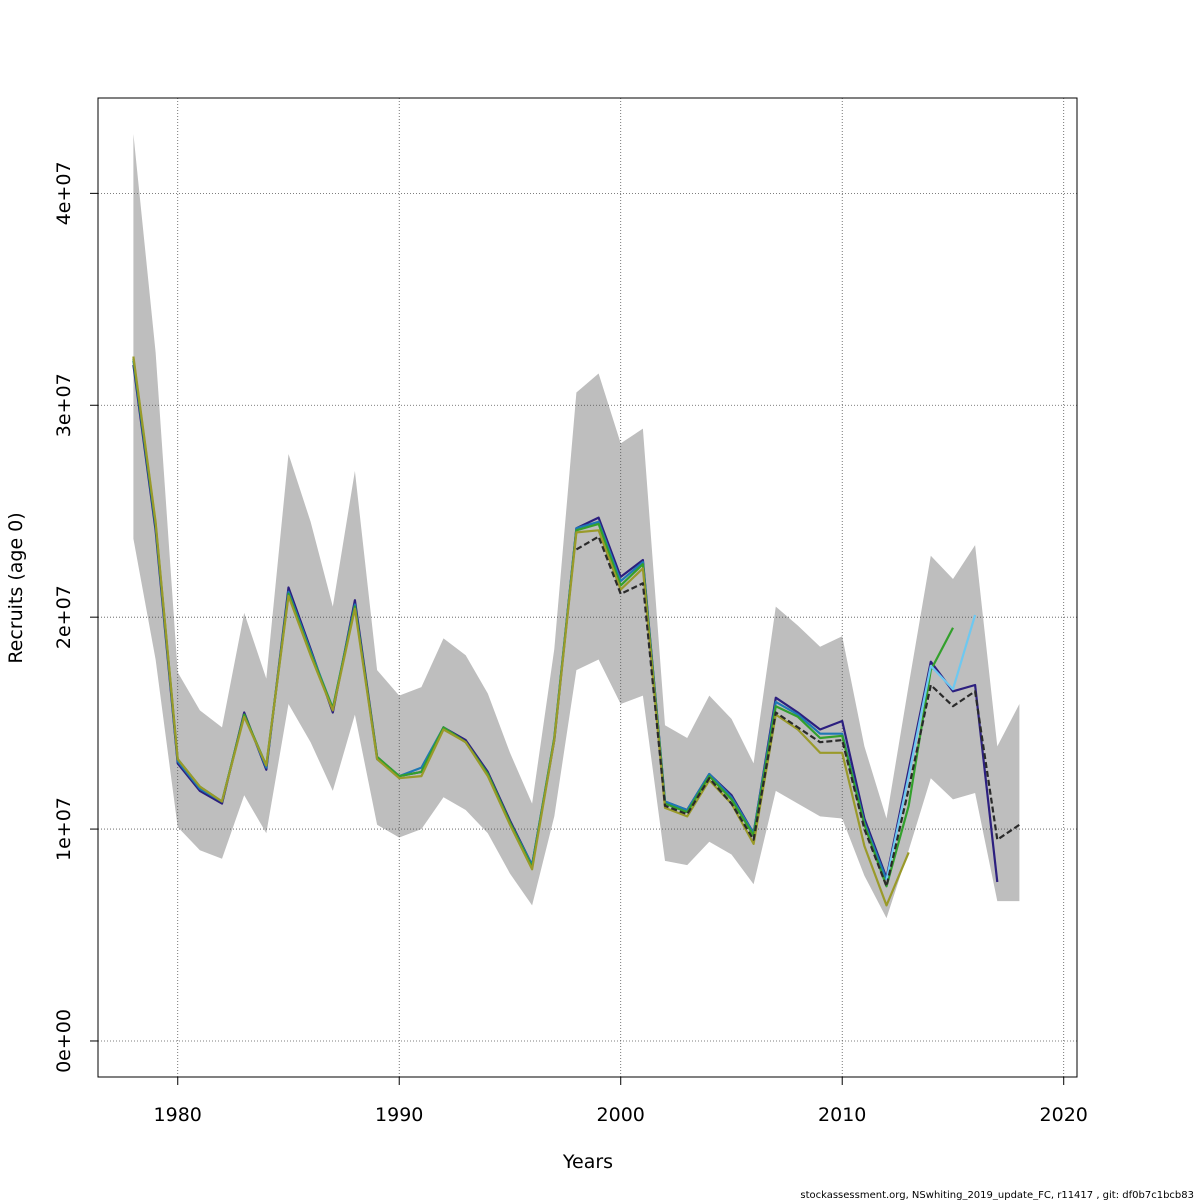 This screenshot has height=1200, width=1200. Describe the element at coordinates (64, 405) in the screenshot. I see `y-tick-label: 3e+07` at that location.